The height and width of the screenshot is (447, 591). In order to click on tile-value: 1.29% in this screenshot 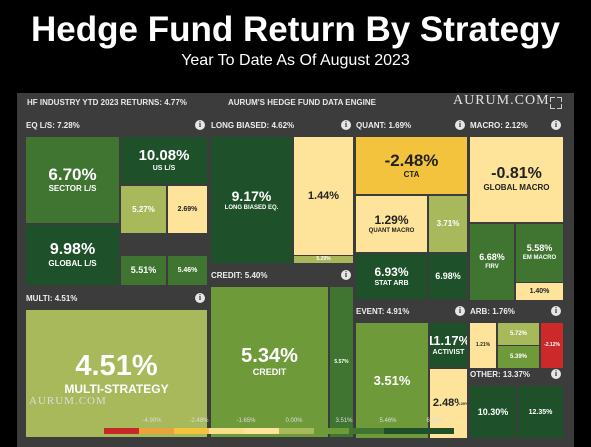, I will do `click(391, 219)`.